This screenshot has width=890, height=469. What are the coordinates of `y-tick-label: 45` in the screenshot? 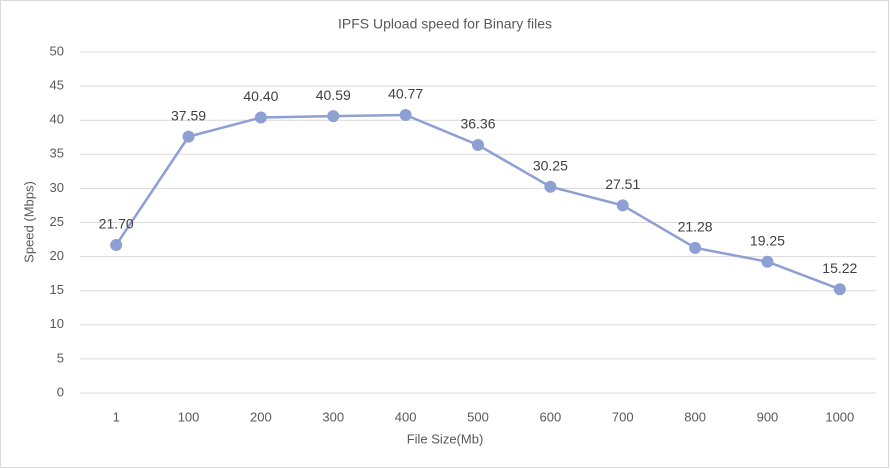 It's located at (57, 85).